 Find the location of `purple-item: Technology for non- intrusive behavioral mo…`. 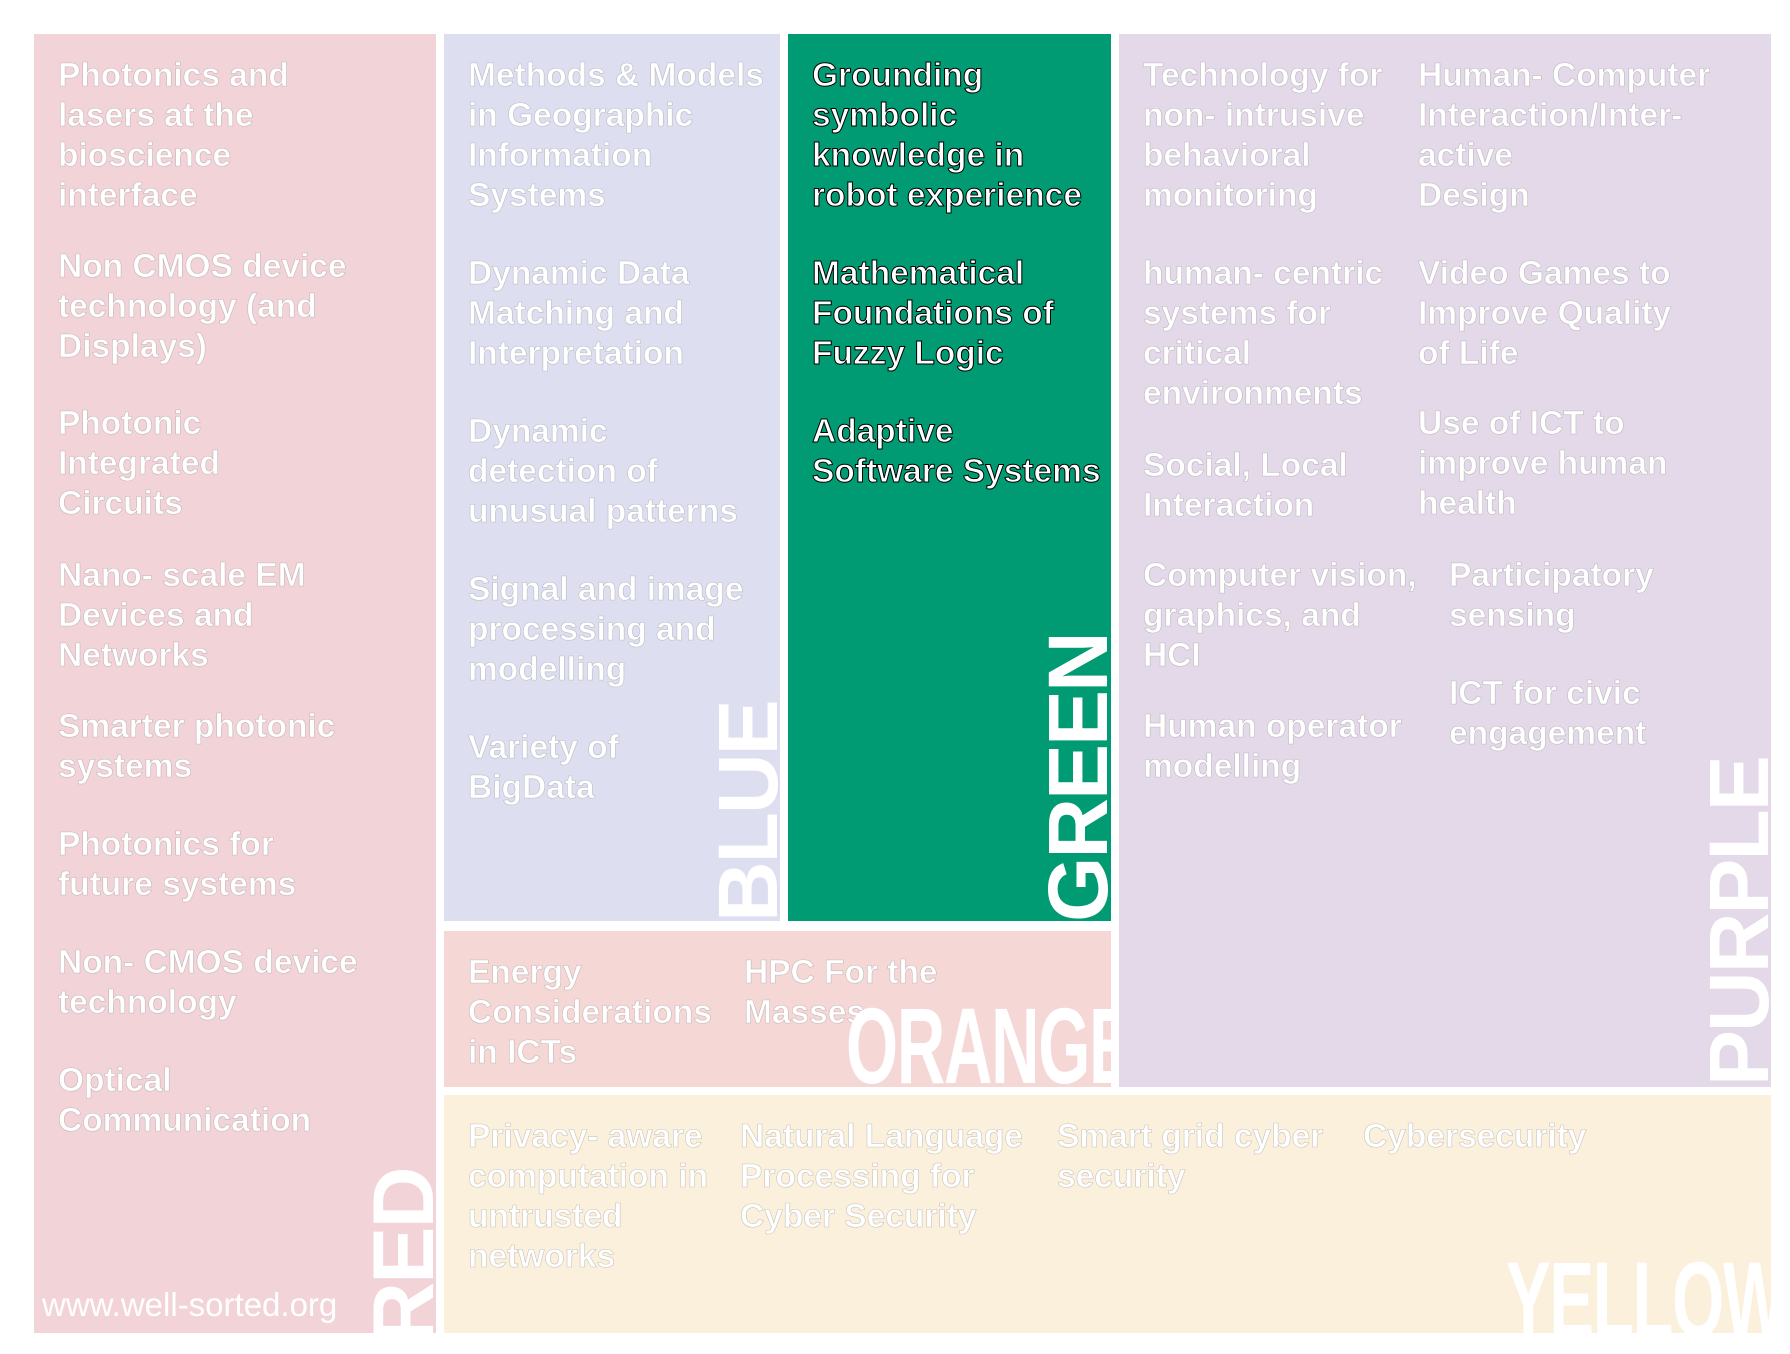

purple-item: Technology for non- intrusive behavioral mo… is located at coordinates (1263, 136).